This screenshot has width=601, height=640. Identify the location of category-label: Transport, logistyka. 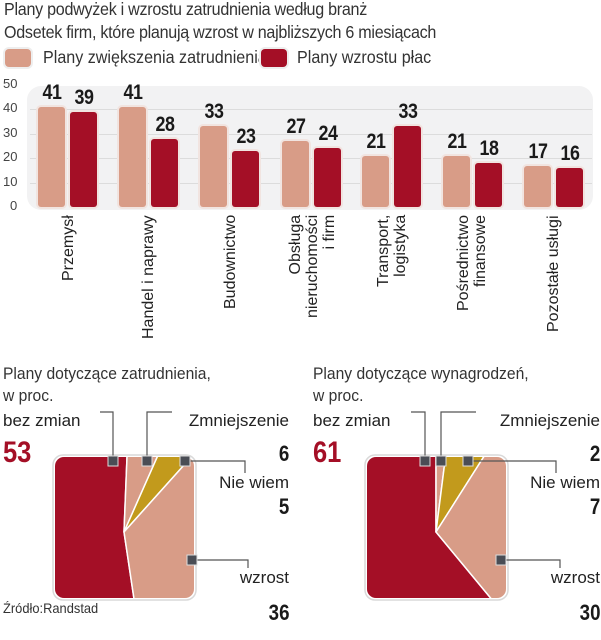
(392, 250).